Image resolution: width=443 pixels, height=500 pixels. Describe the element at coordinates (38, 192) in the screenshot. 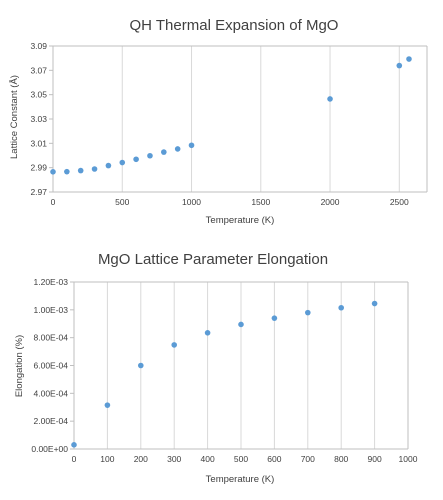

I see `chart1-y-tick-label: 2.97` at that location.